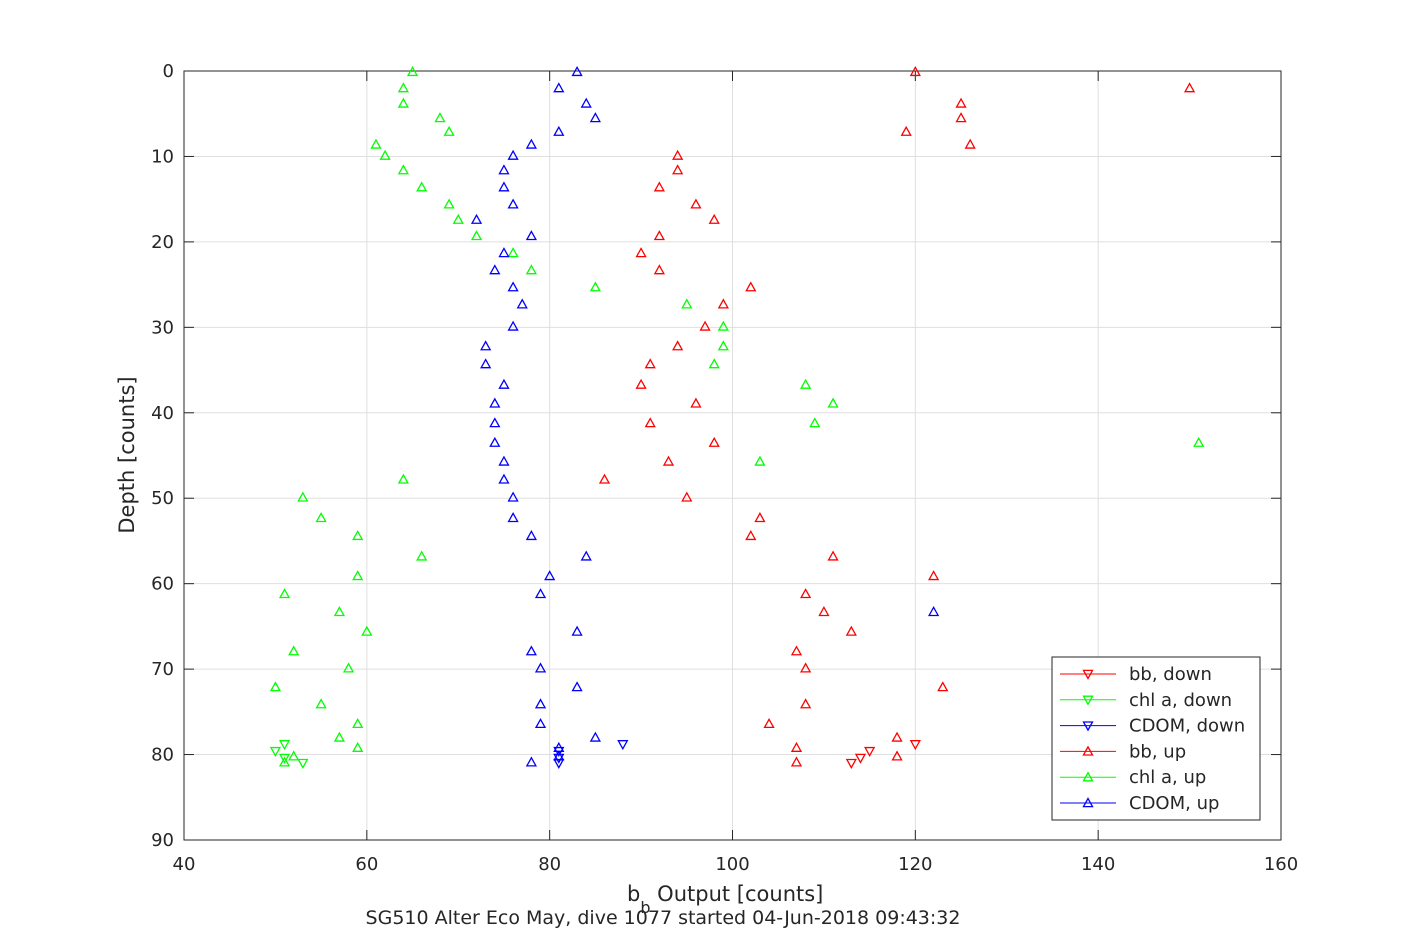  What do you see at coordinates (1170, 674) in the screenshot?
I see `legend-label: bb, down` at bounding box center [1170, 674].